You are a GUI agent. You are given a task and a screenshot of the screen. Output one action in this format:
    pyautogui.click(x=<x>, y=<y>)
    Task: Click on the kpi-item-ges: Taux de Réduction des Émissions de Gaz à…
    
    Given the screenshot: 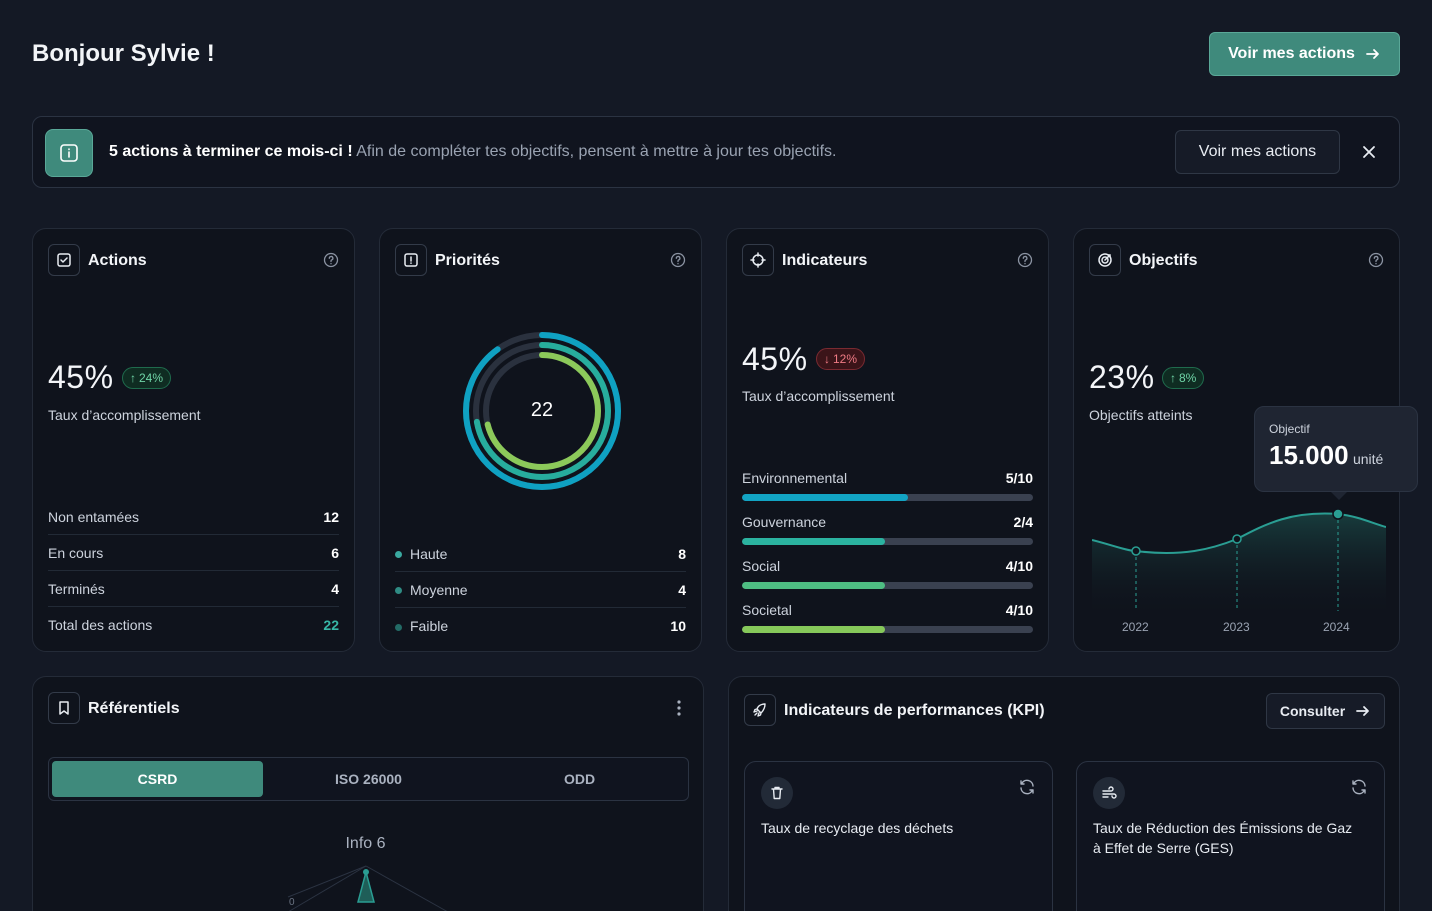 What is the action you would take?
    pyautogui.click(x=1230, y=836)
    